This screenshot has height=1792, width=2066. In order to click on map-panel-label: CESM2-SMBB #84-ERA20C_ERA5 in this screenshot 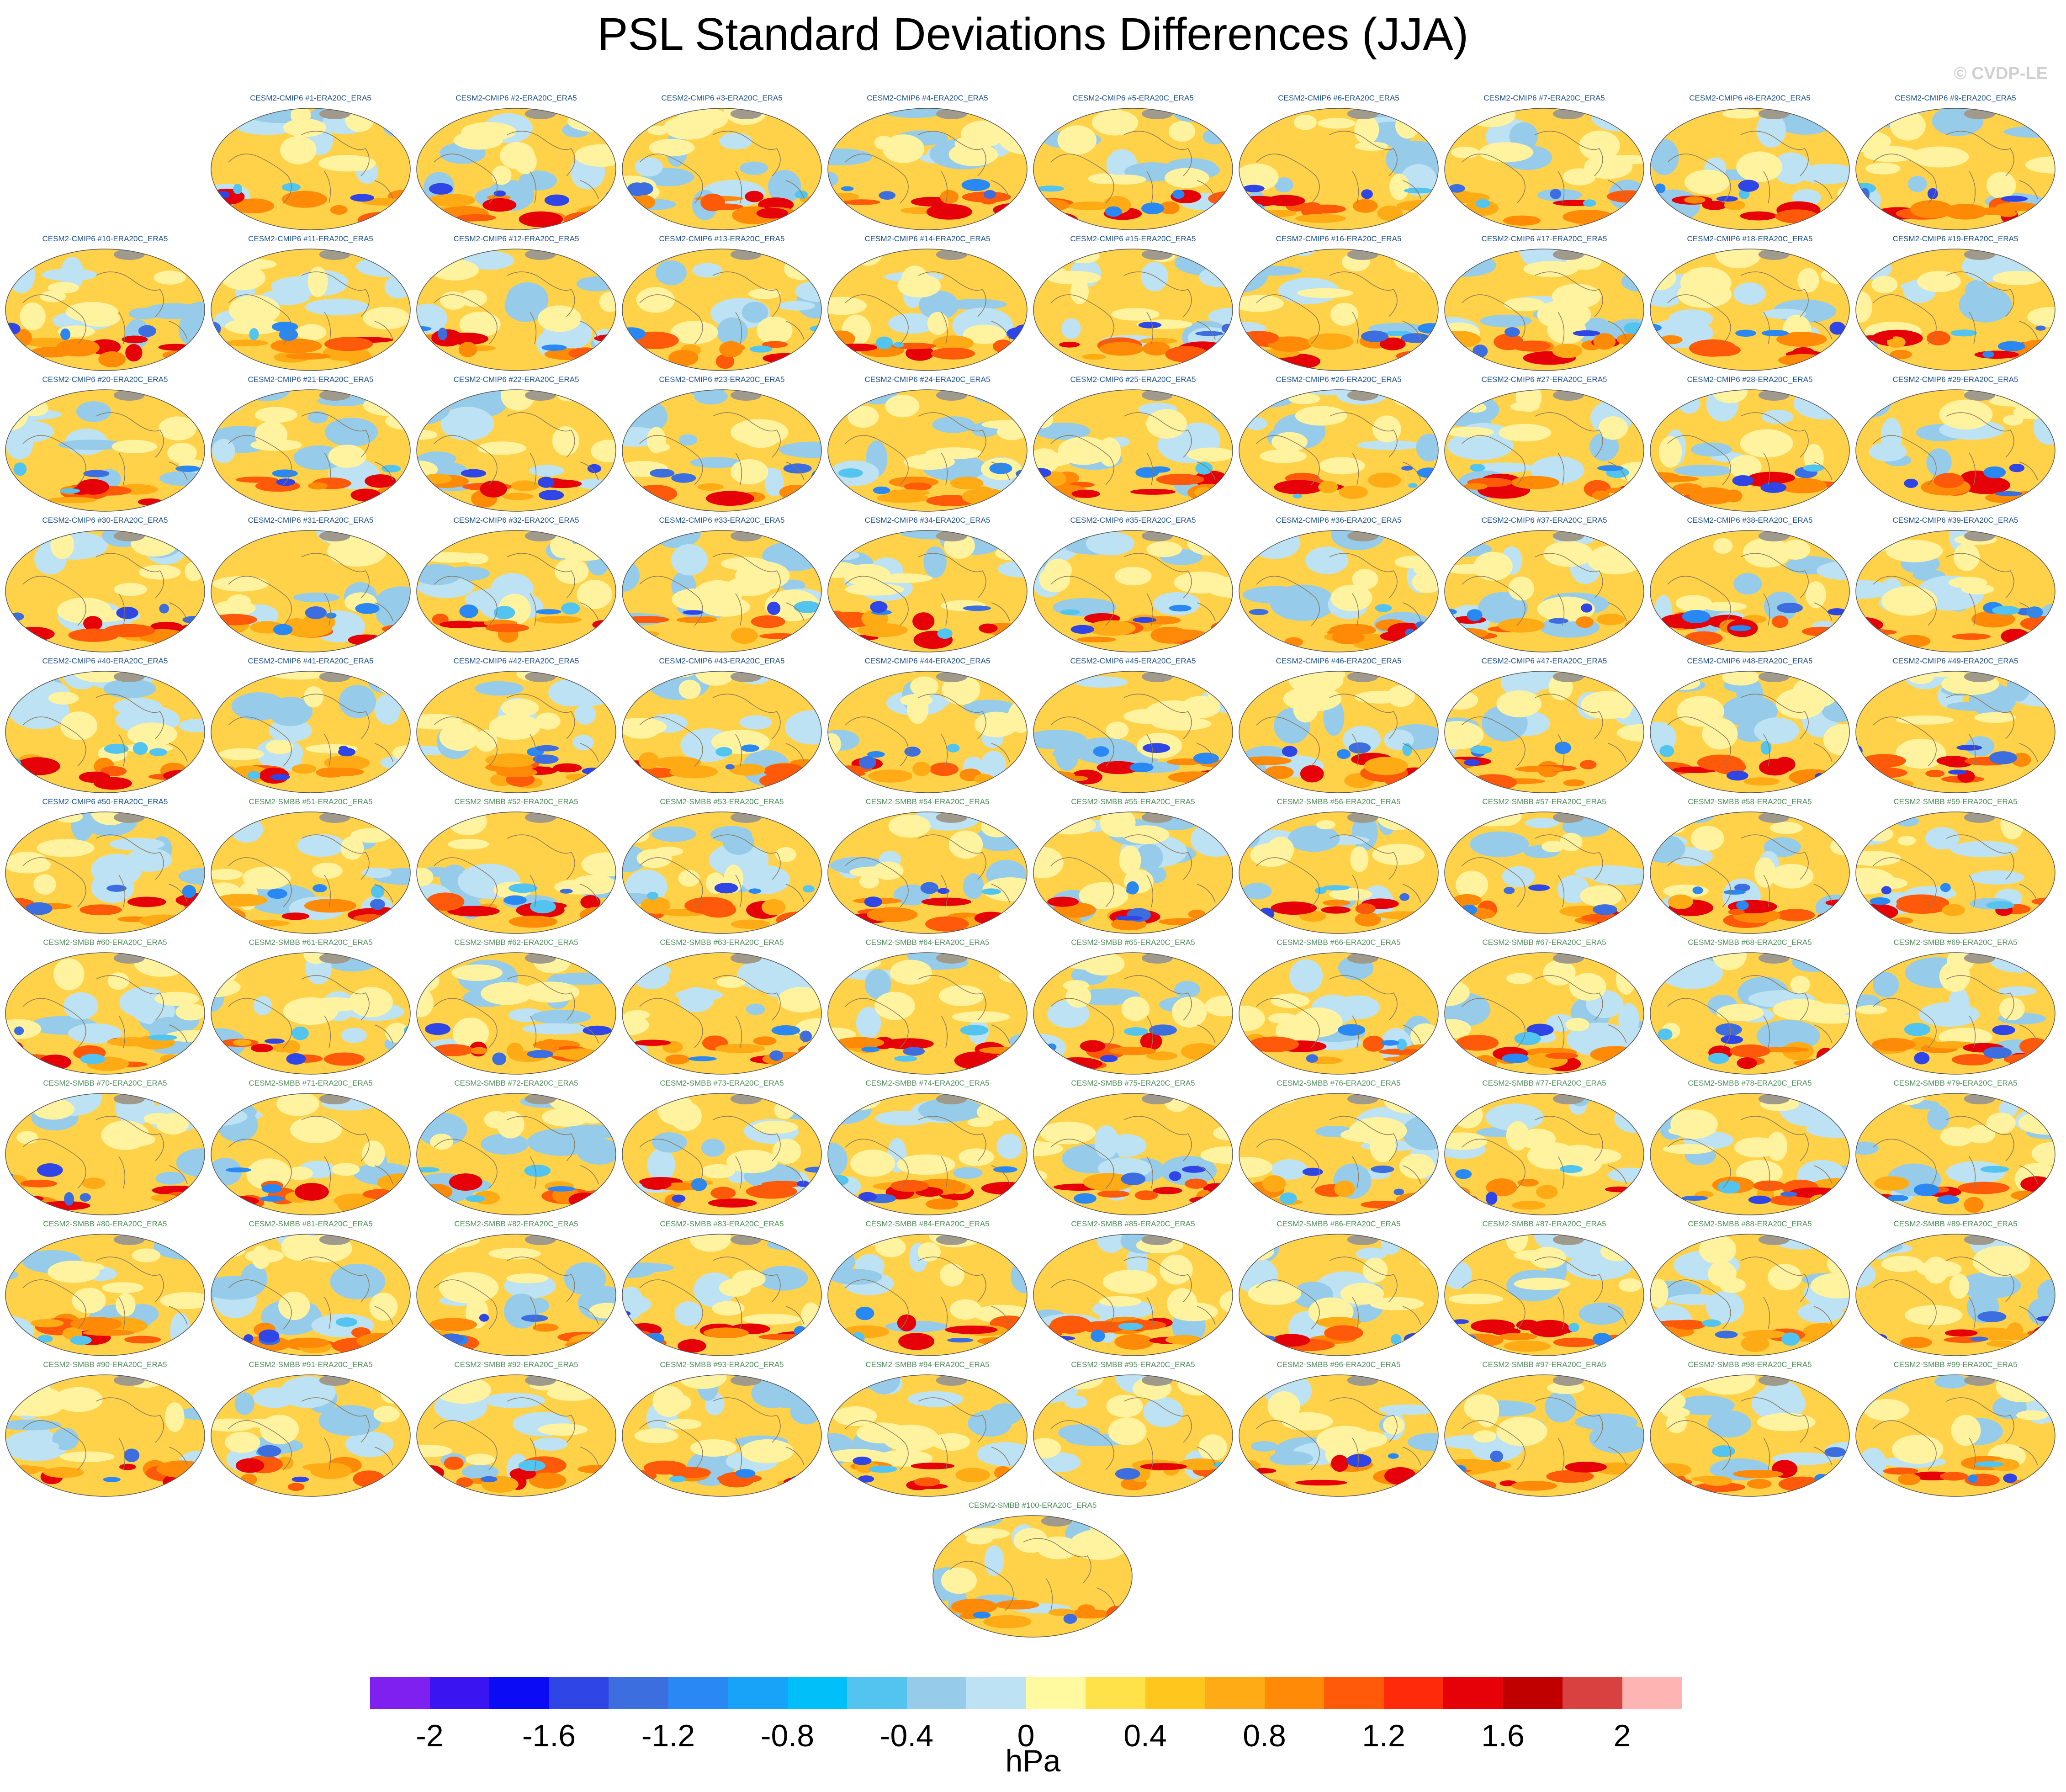, I will do `click(928, 1223)`.